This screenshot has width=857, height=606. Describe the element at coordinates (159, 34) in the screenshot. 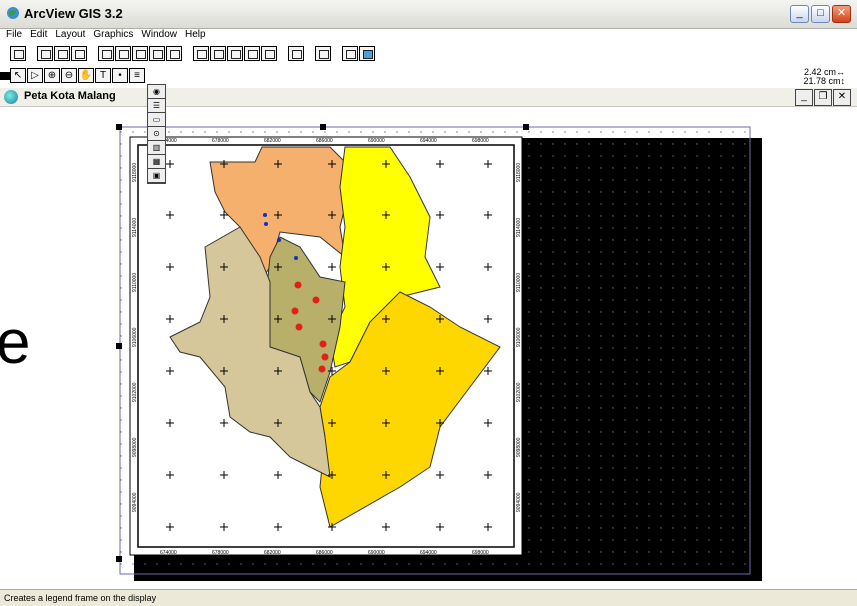

I see `menu-window: Window` at that location.